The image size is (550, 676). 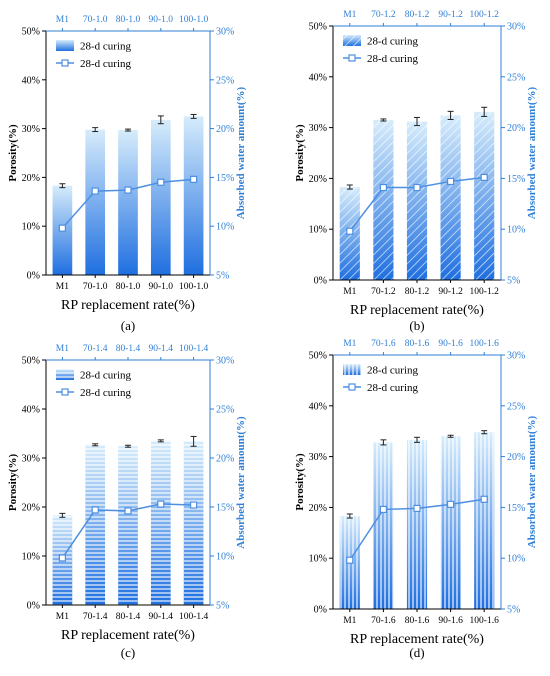 What do you see at coordinates (95, 349) in the screenshot?
I see `top-category-label: 70-1.4` at bounding box center [95, 349].